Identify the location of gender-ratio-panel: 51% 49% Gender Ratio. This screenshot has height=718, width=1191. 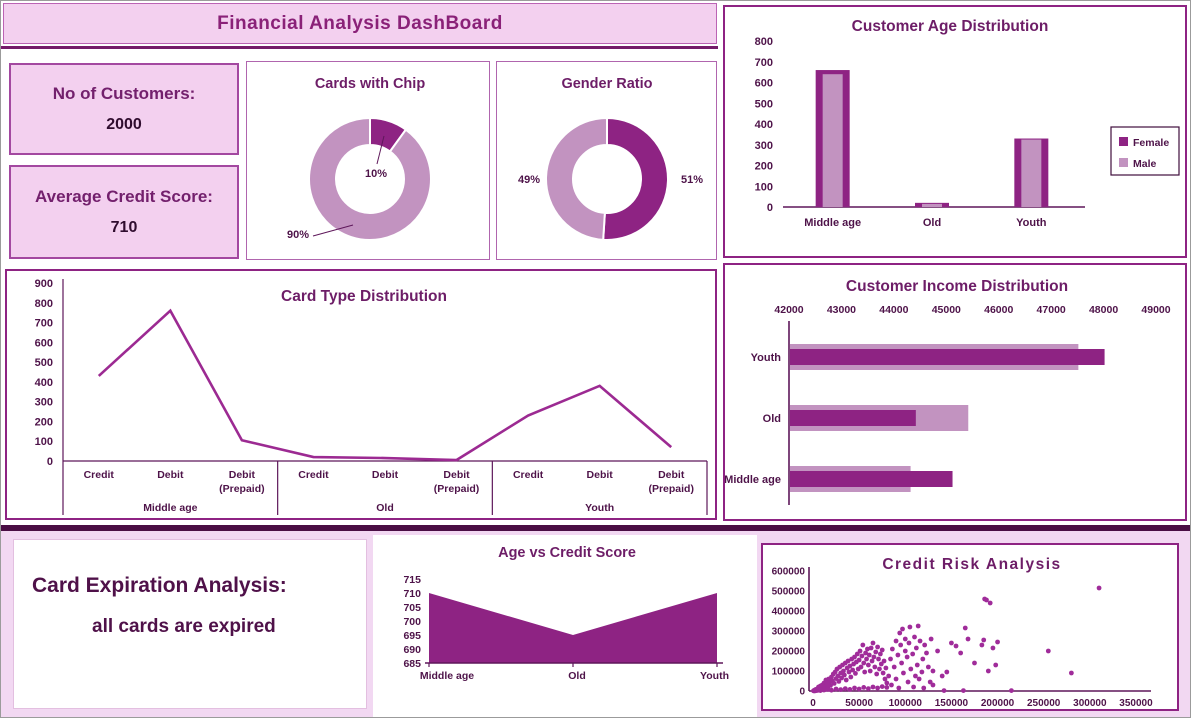
(606, 160).